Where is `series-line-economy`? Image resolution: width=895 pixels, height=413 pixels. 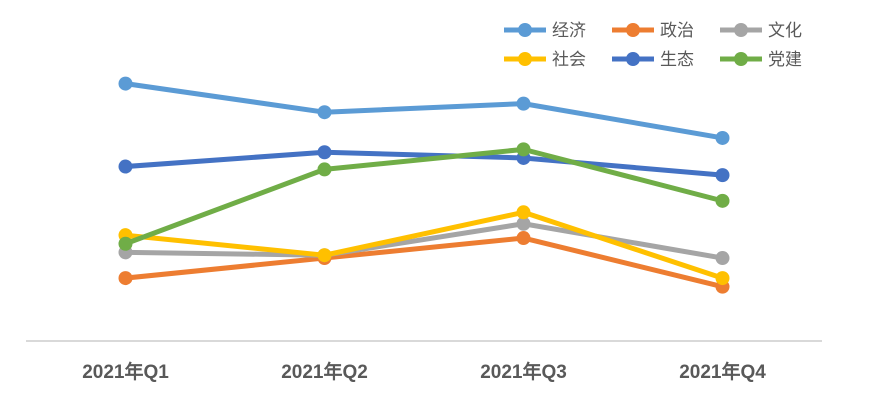
series-line-economy is located at coordinates (424, 111).